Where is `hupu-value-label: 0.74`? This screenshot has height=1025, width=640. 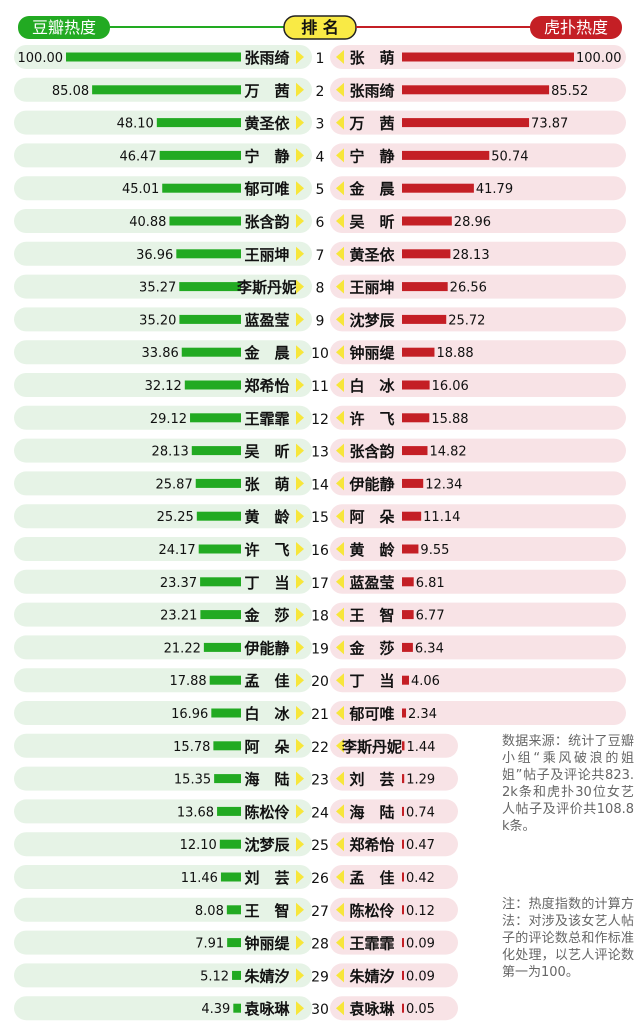
hupu-value-label: 0.74 is located at coordinates (420, 812).